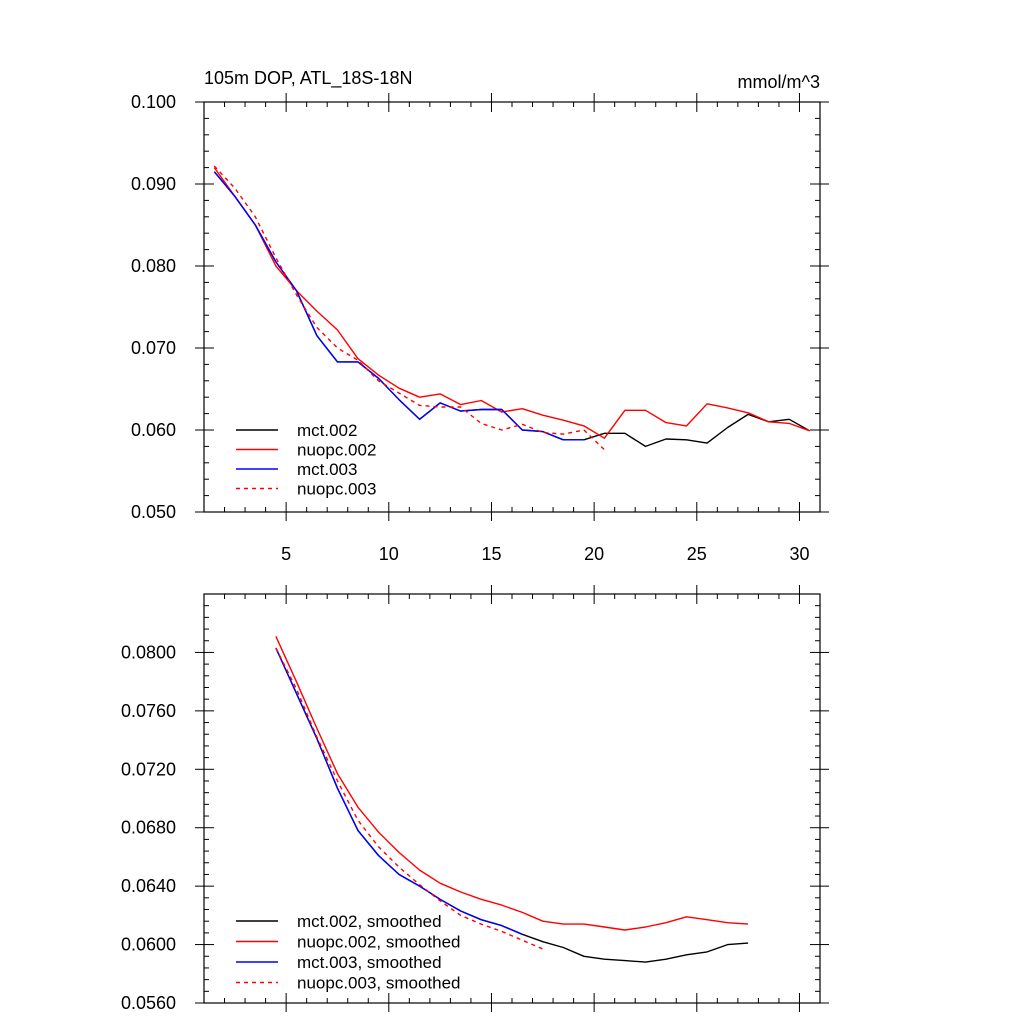 This screenshot has width=1024, height=1024. What do you see at coordinates (336, 489) in the screenshot?
I see `legend-label: nuopc.003` at bounding box center [336, 489].